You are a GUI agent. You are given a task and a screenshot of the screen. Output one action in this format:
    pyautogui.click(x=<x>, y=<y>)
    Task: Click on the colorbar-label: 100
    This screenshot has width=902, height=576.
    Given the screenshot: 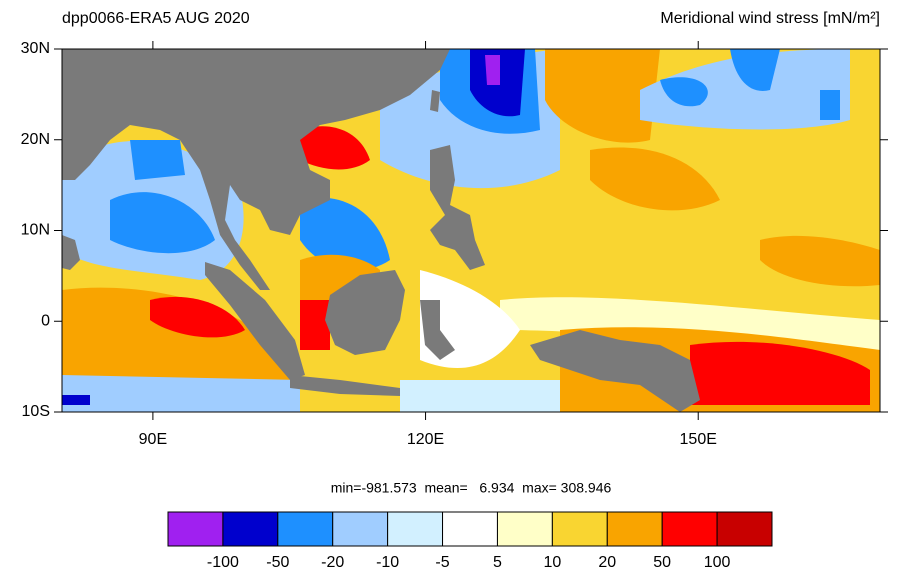 What is the action you would take?
    pyautogui.click(x=717, y=562)
    